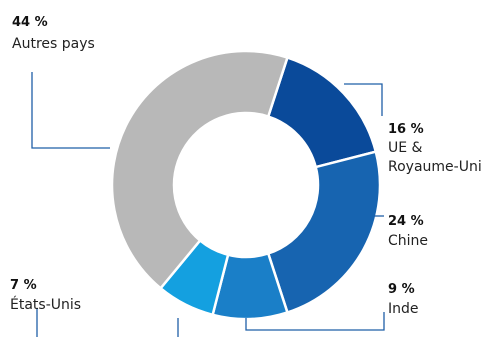 The height and width of the screenshot is (337, 501). What do you see at coordinates (435, 167) in the screenshot?
I see `label-name-ue-line2: Royaume-Uni` at bounding box center [435, 167].